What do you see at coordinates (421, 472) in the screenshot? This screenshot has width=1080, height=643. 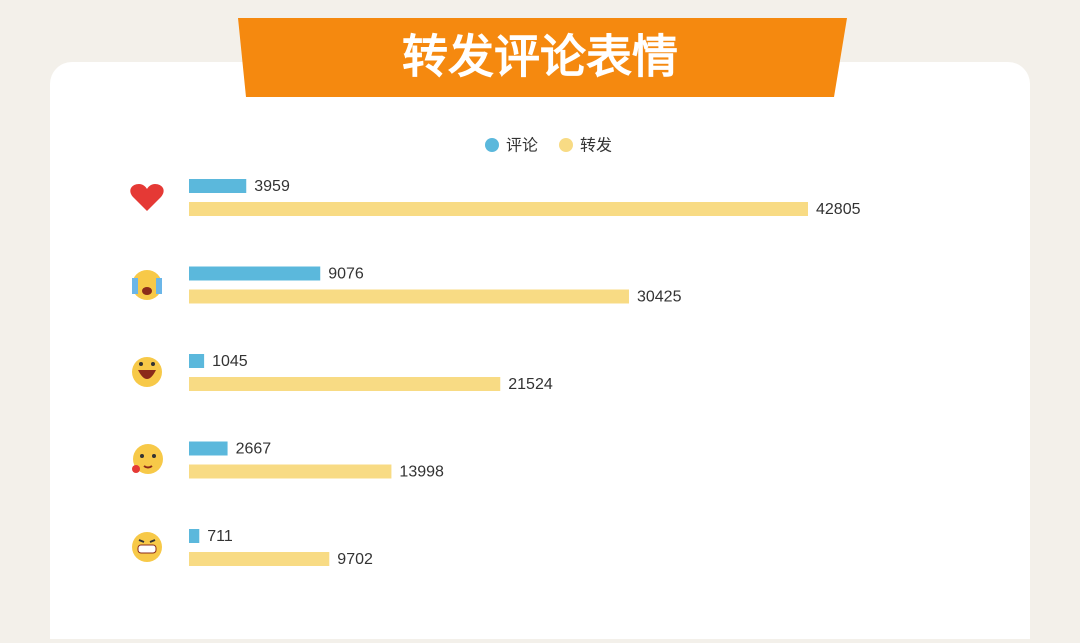 I see `value-label: 13998` at bounding box center [421, 472].